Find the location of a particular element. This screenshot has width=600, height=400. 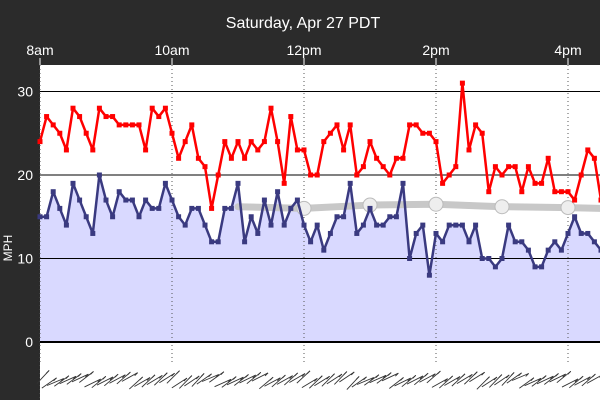

x-tick-label: 4pm is located at coordinates (567, 50).